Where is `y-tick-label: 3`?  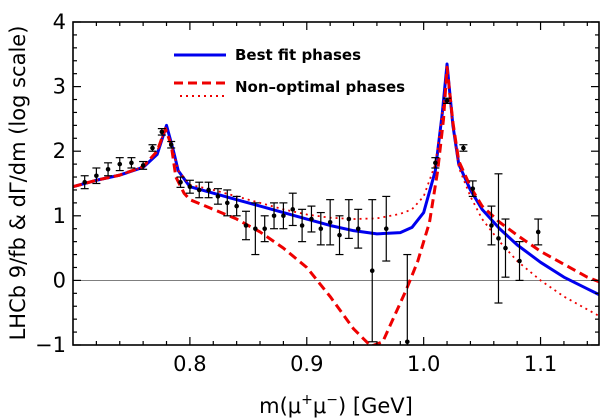 y-tick-label: 3 is located at coordinates (59, 87).